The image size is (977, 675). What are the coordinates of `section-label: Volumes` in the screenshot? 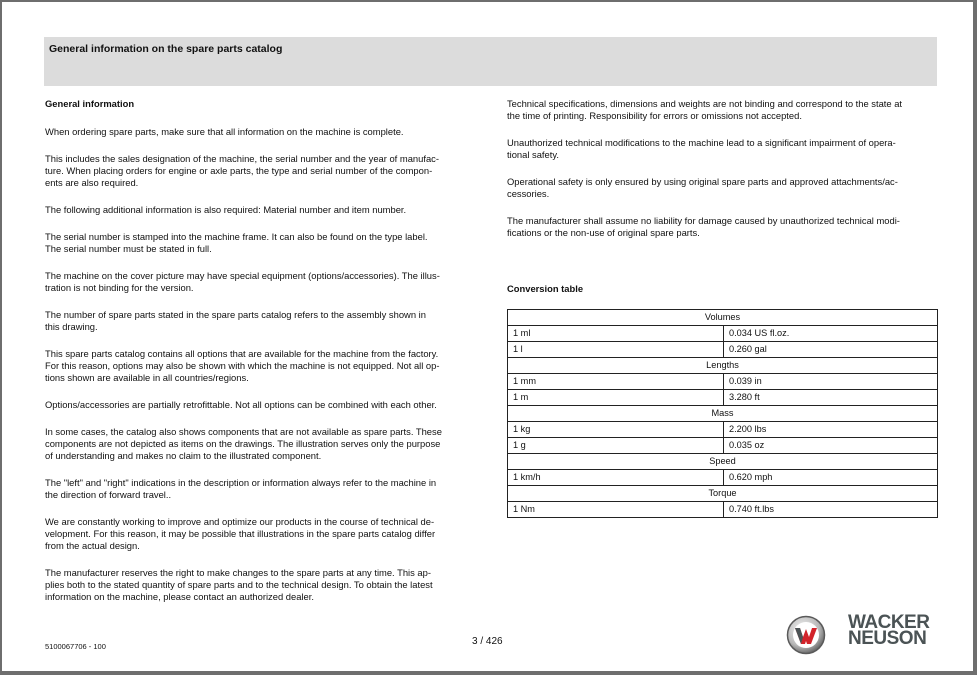 It's located at (722, 317).